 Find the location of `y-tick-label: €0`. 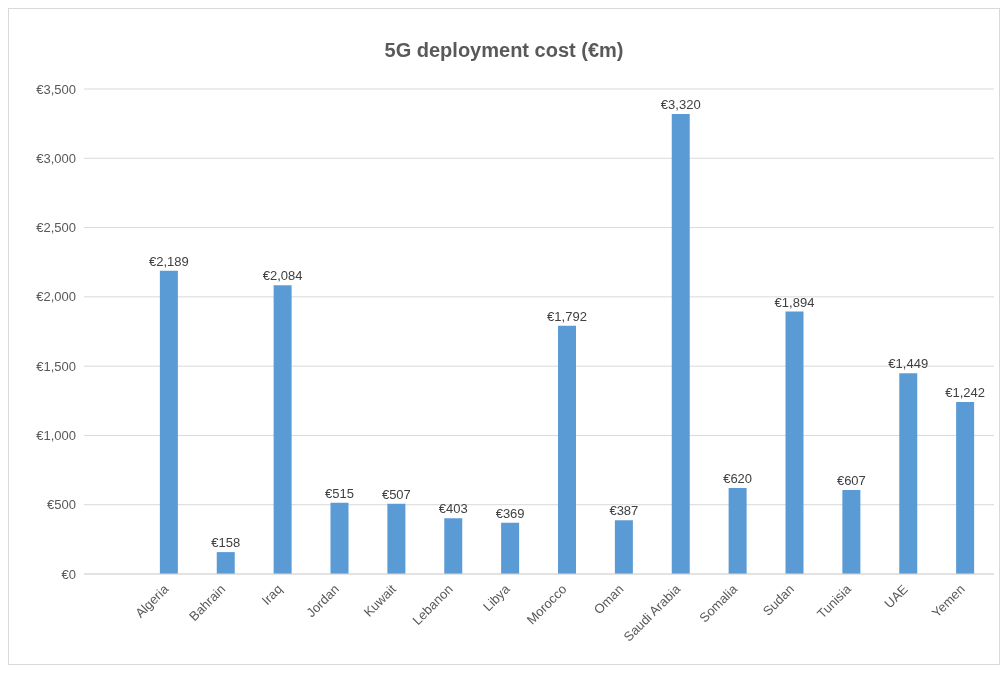

y-tick-label: €0 is located at coordinates (68, 574).